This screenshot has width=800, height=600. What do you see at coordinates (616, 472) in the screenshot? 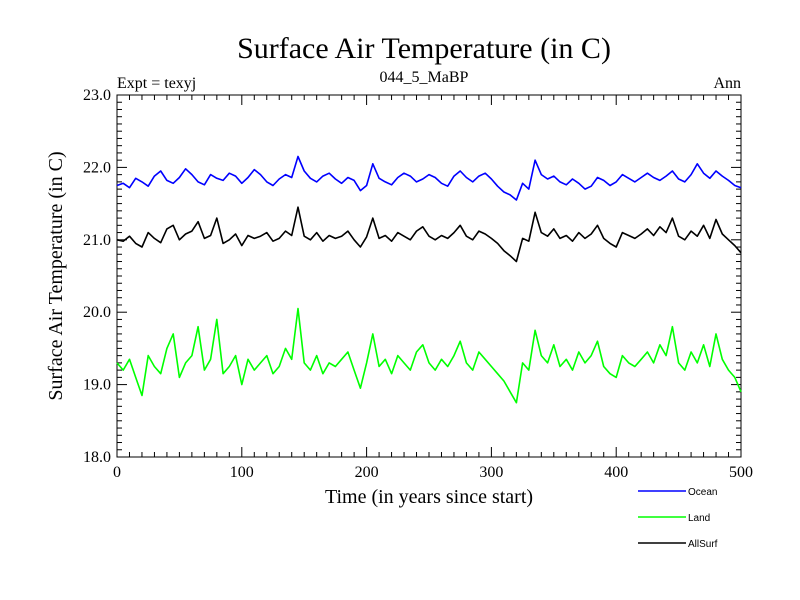
I see `x-tick-label: 400` at bounding box center [616, 472].